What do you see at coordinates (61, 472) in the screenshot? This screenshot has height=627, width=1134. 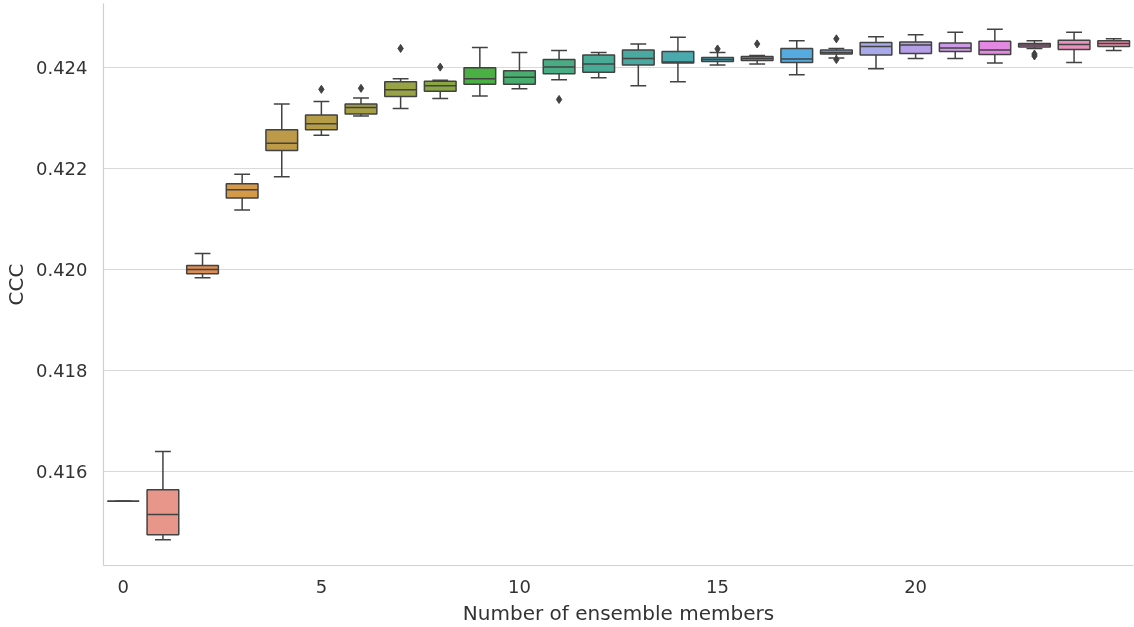 I see `y-tick-label: 0.416` at bounding box center [61, 472].